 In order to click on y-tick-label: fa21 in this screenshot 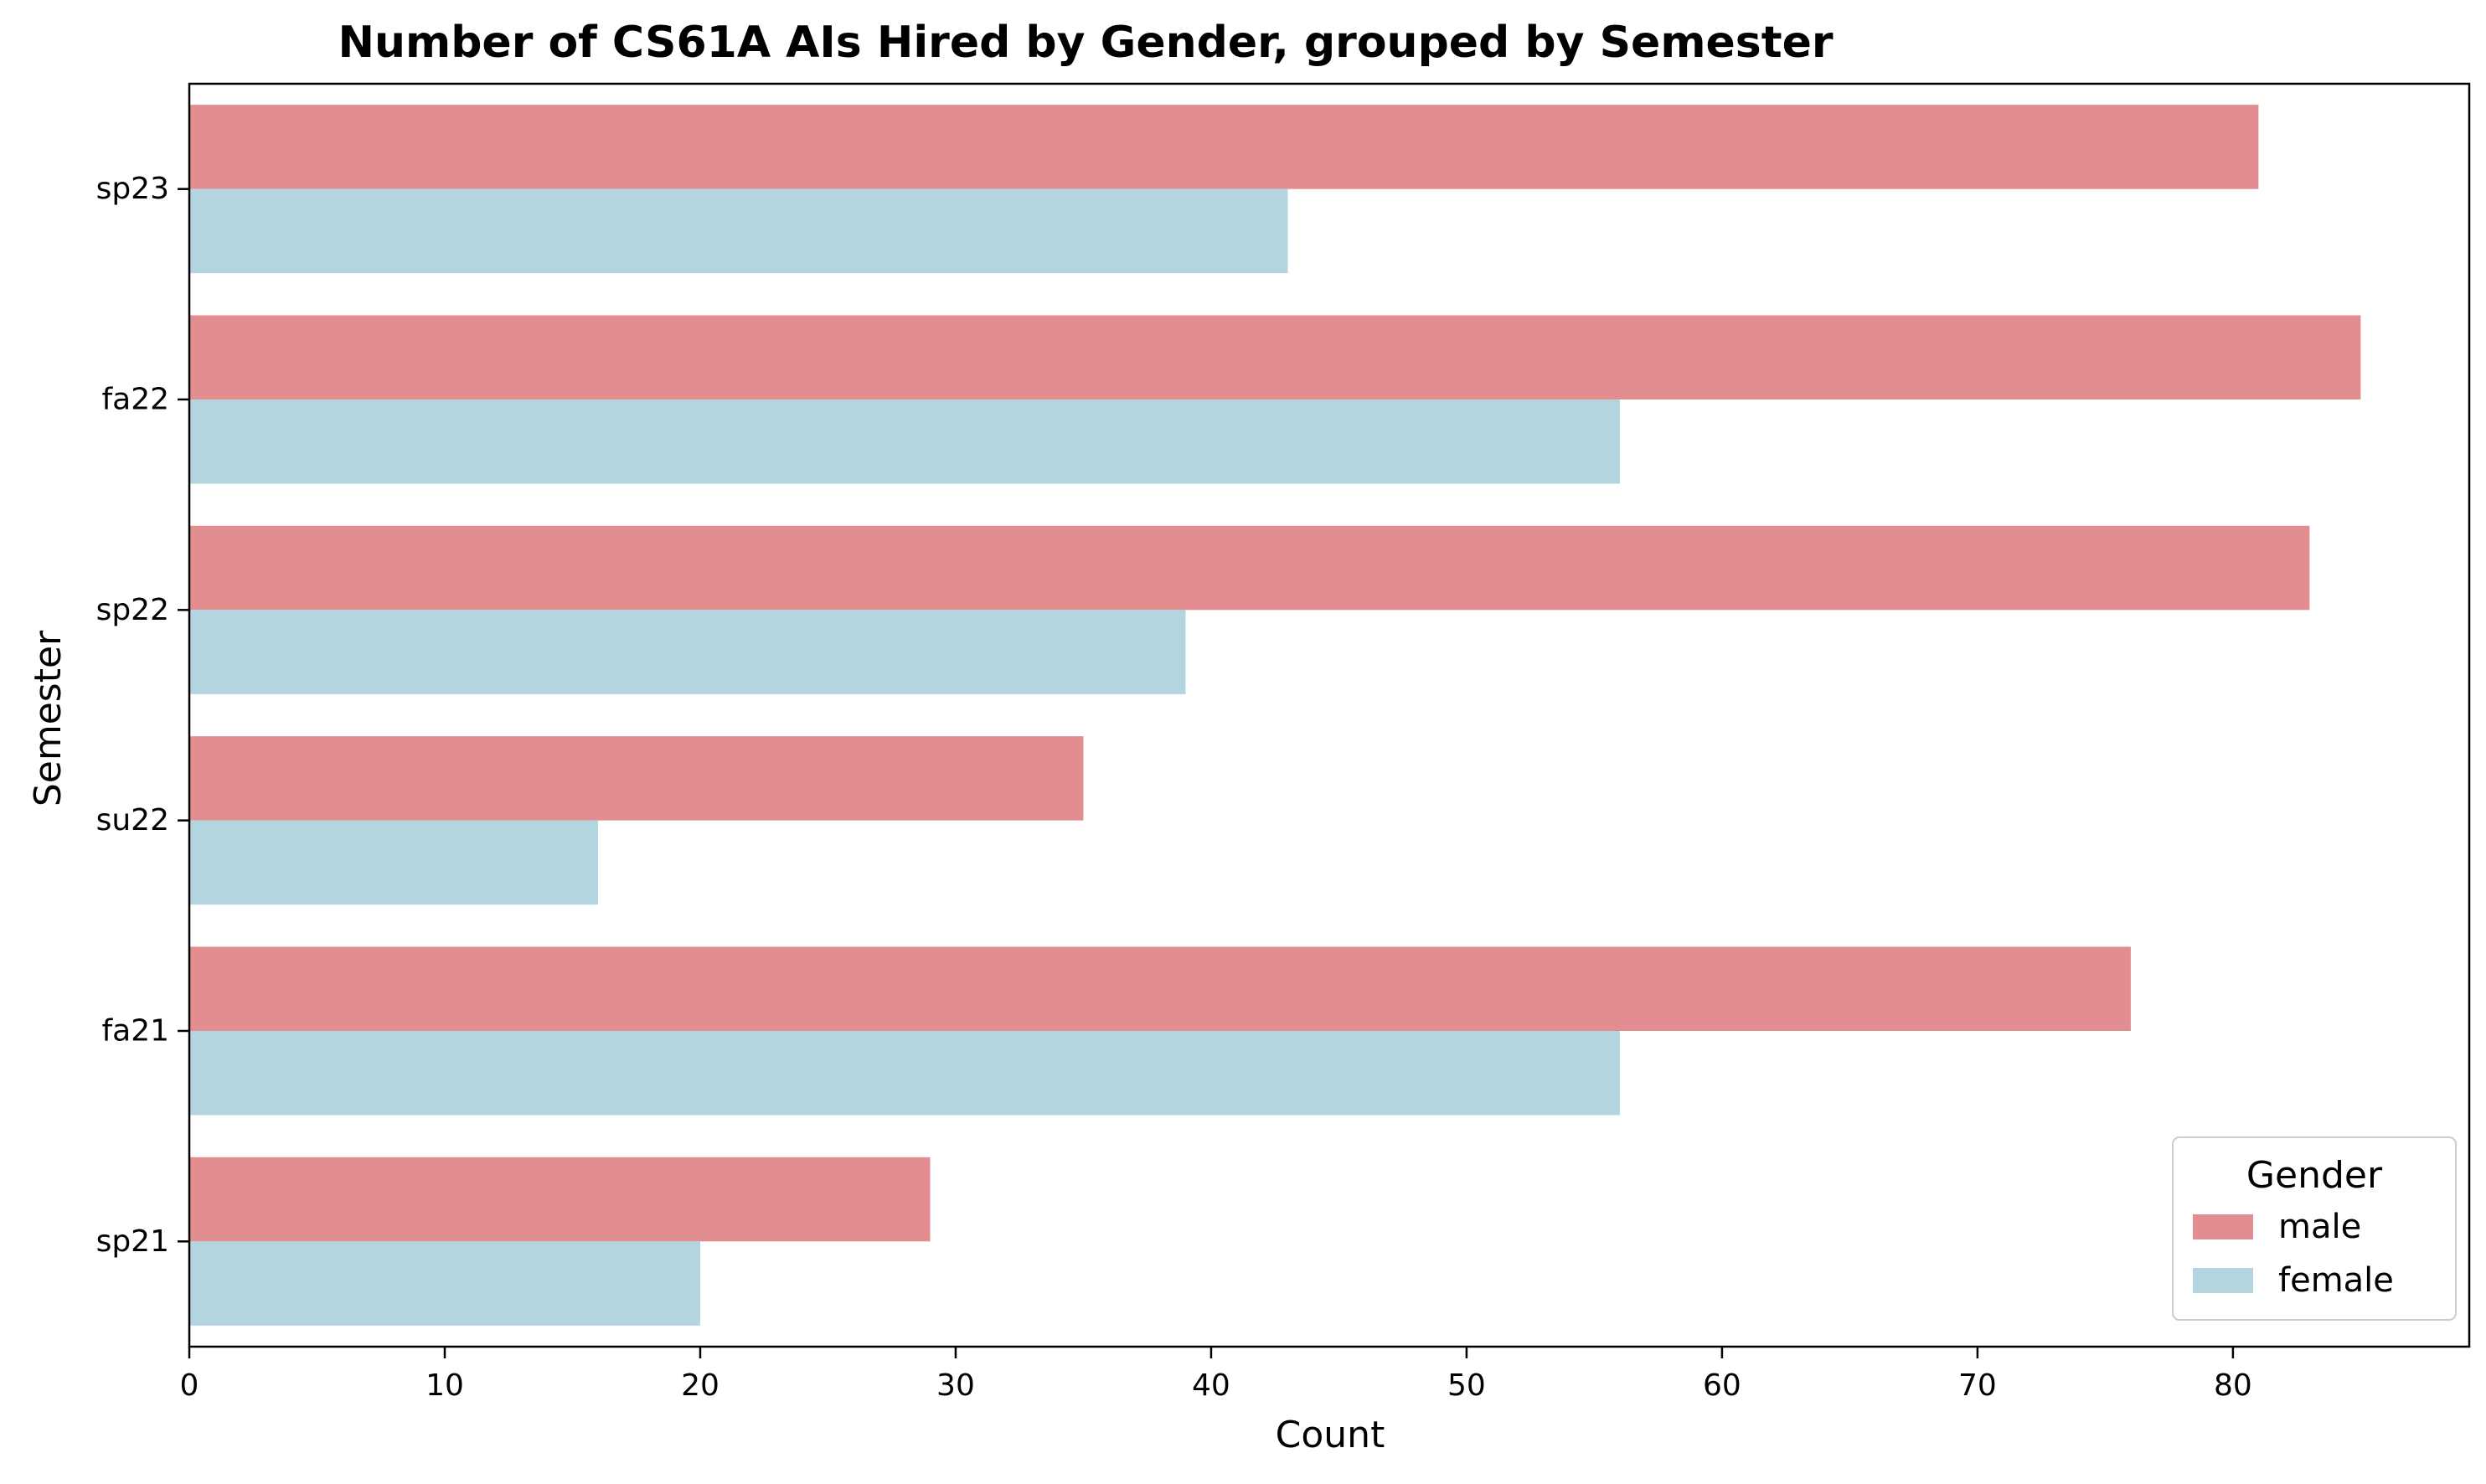, I will do `click(135, 1031)`.